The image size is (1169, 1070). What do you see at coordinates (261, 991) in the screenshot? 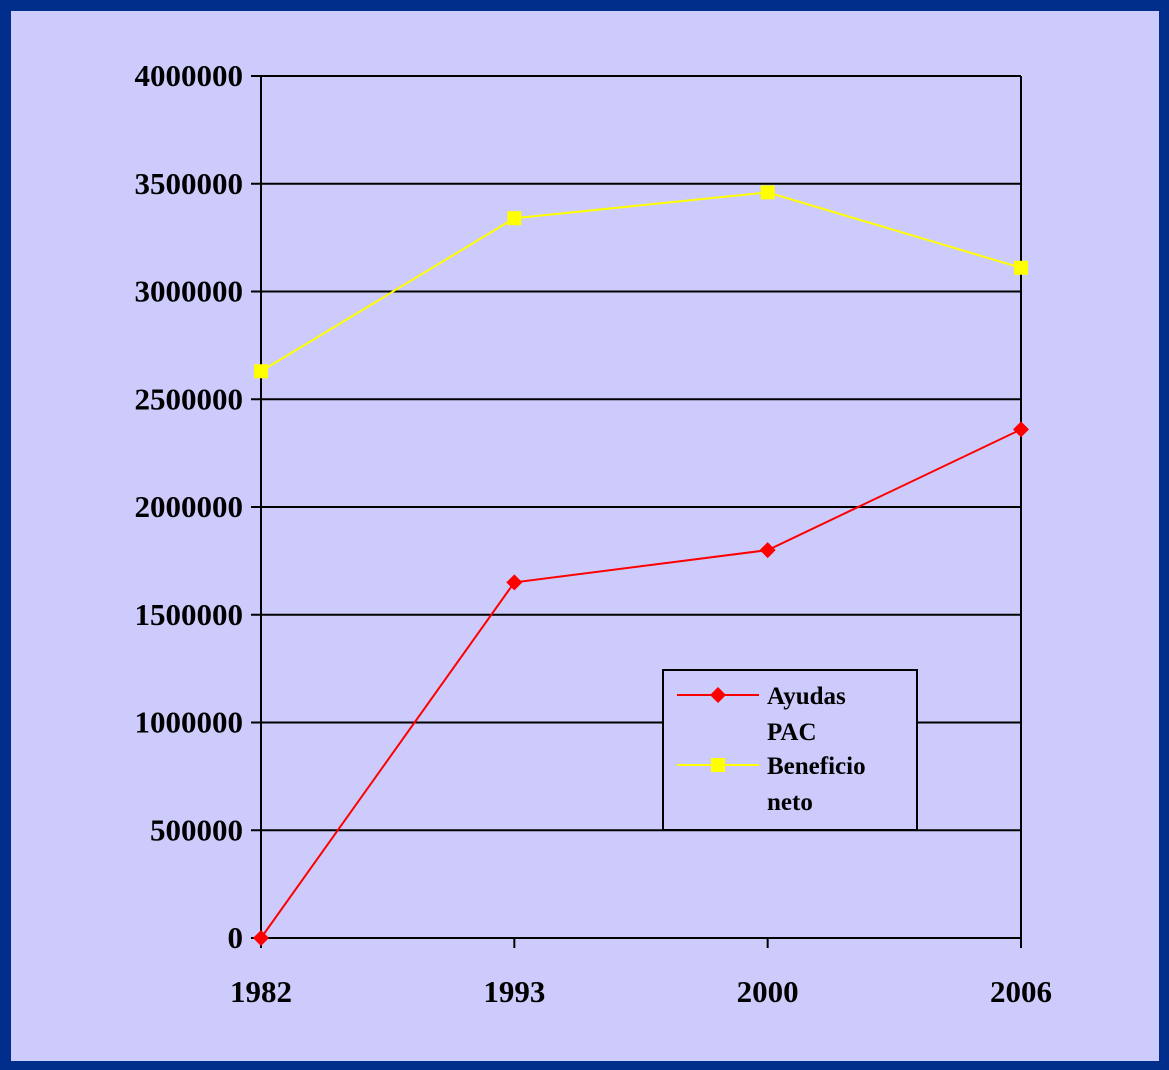
I see `x-tick-label: 1982` at bounding box center [261, 991].